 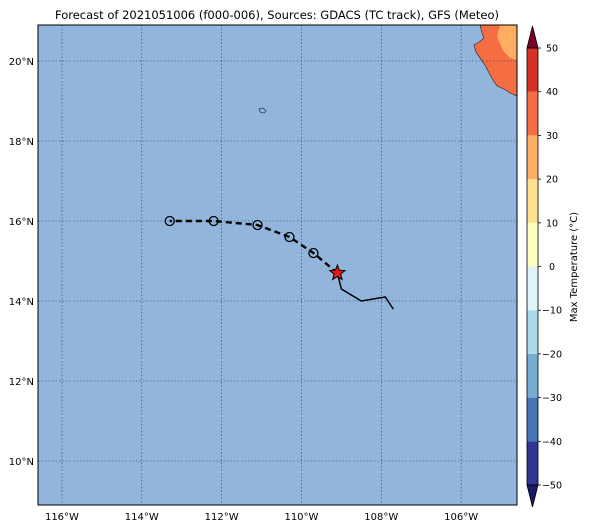 I want to click on colorbar-over-arrow, so click(x=532, y=37).